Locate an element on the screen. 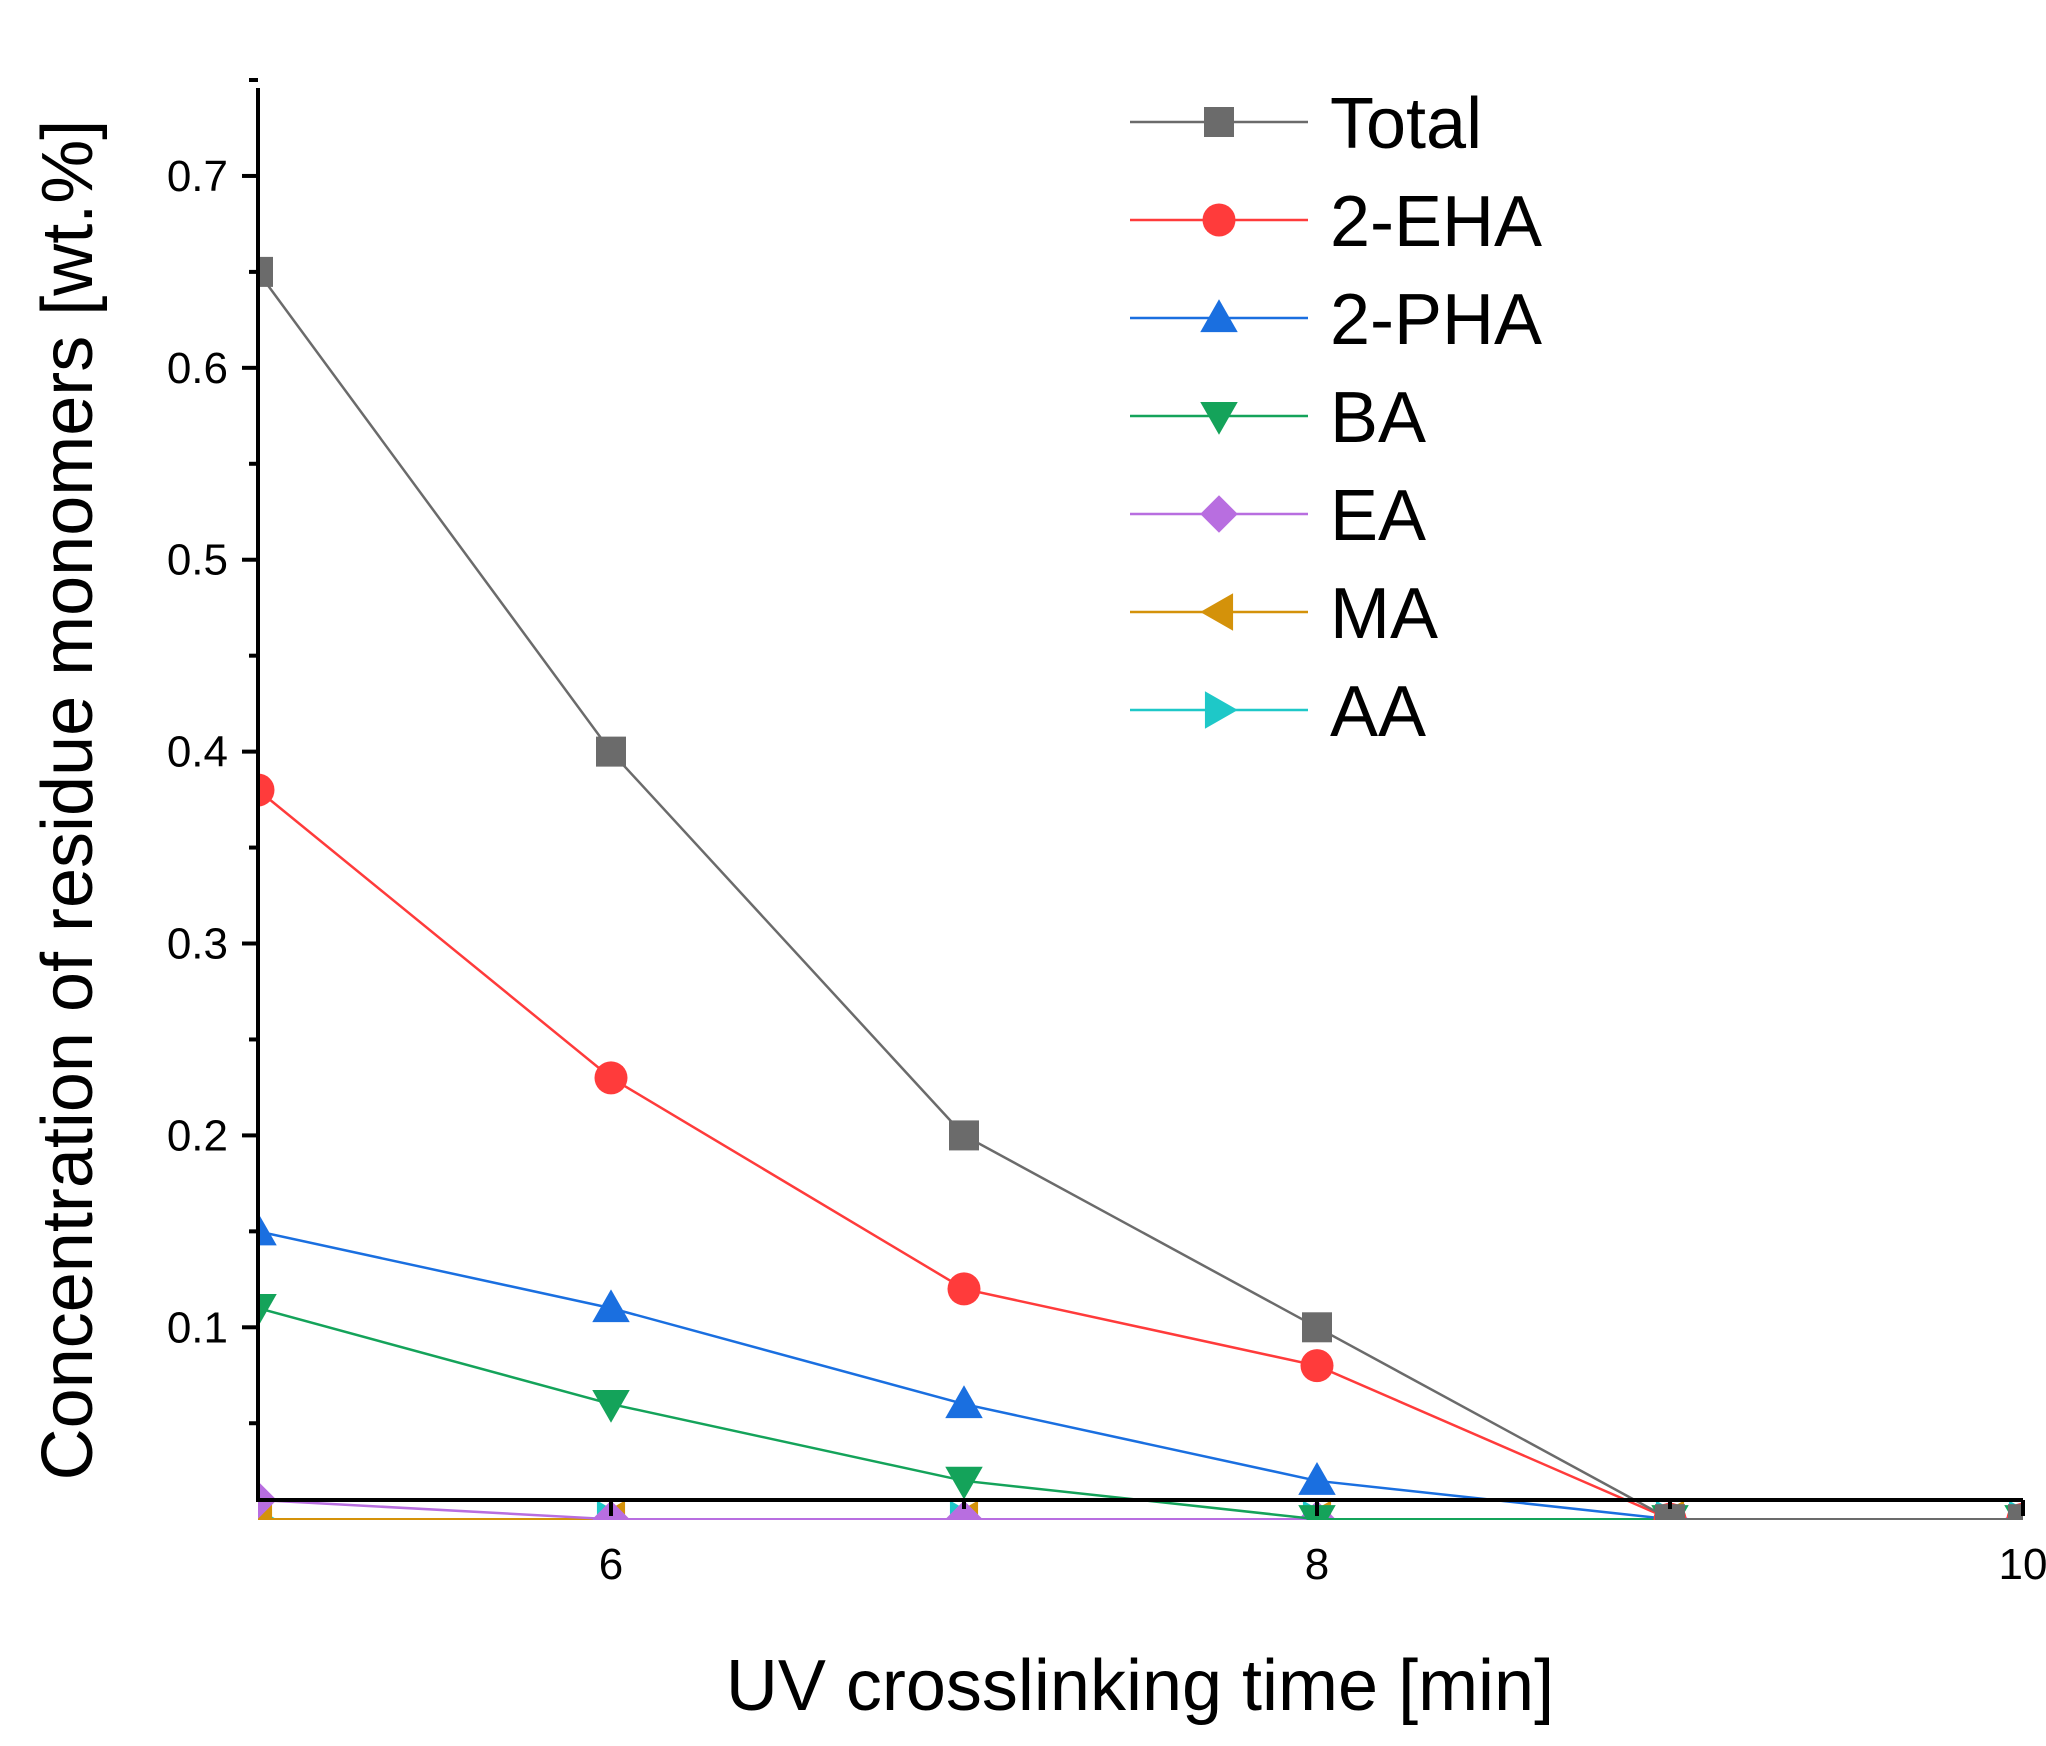 The height and width of the screenshot is (1746, 2046). y-tick-label: 0.3 is located at coordinates (197, 944).